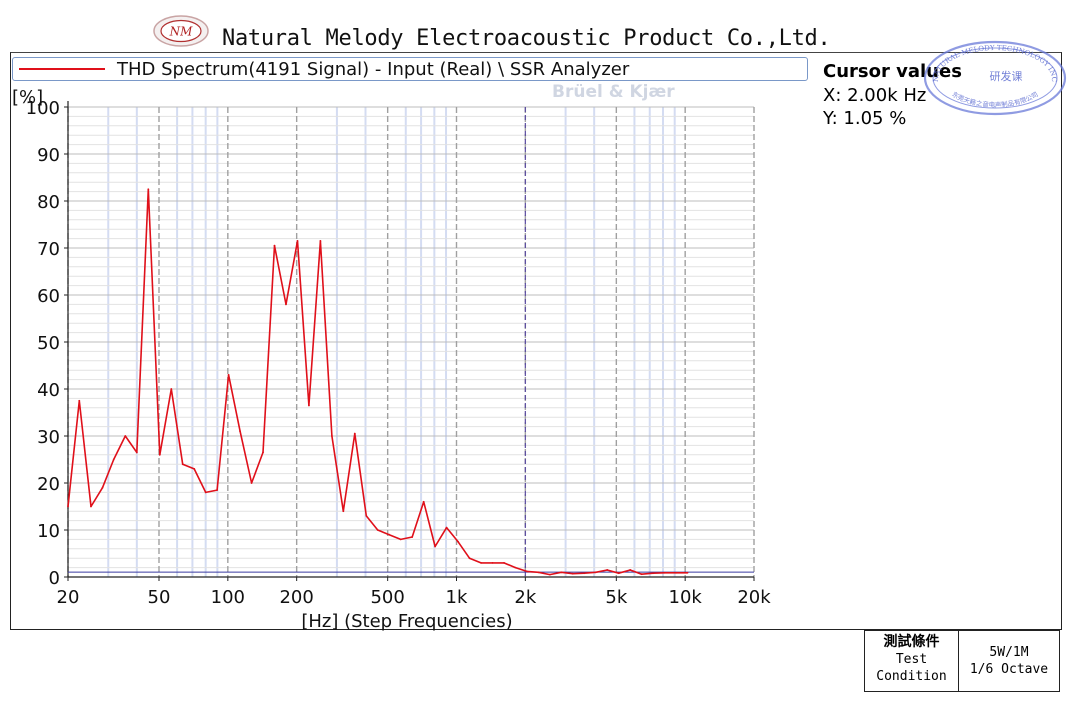 The image size is (1074, 705). Describe the element at coordinates (48, 390) in the screenshot. I see `y-tick-label: 40` at that location.